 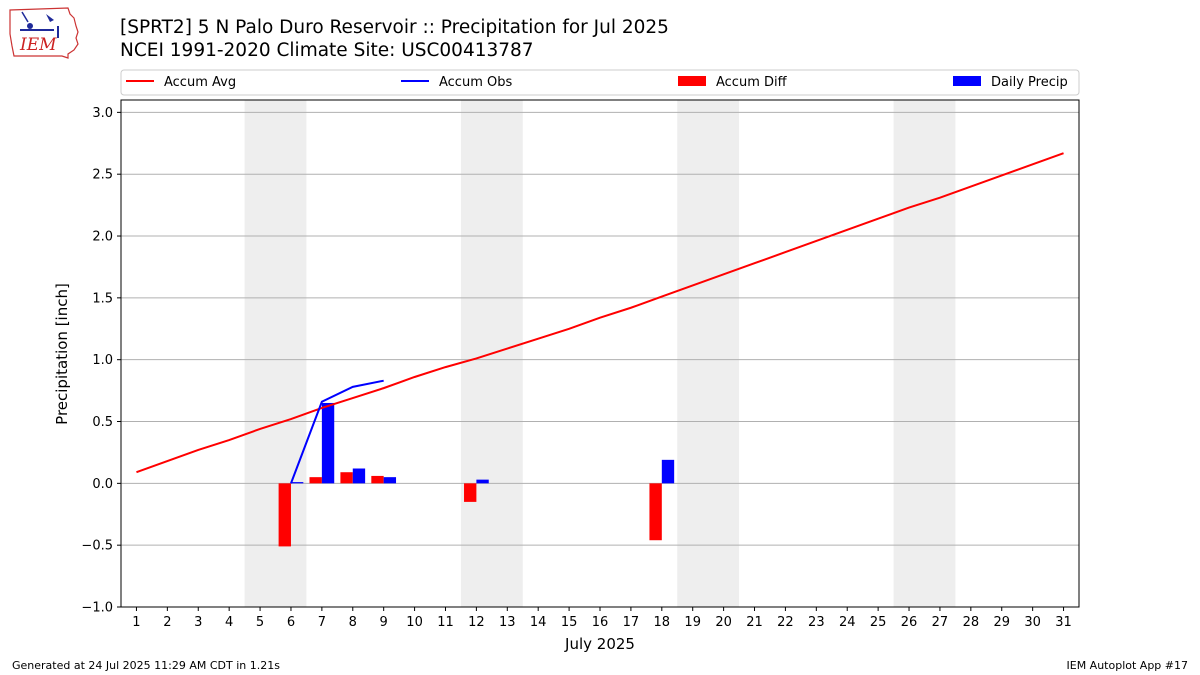 What do you see at coordinates (476, 622) in the screenshot?
I see `x-tick-label: 12` at bounding box center [476, 622].